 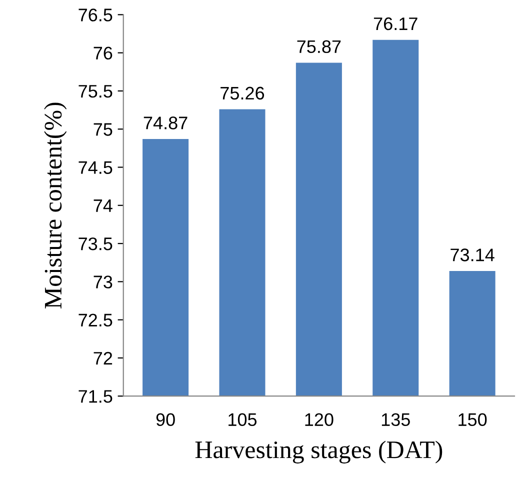 I want to click on y-tick-label: 74.5, so click(x=95, y=167).